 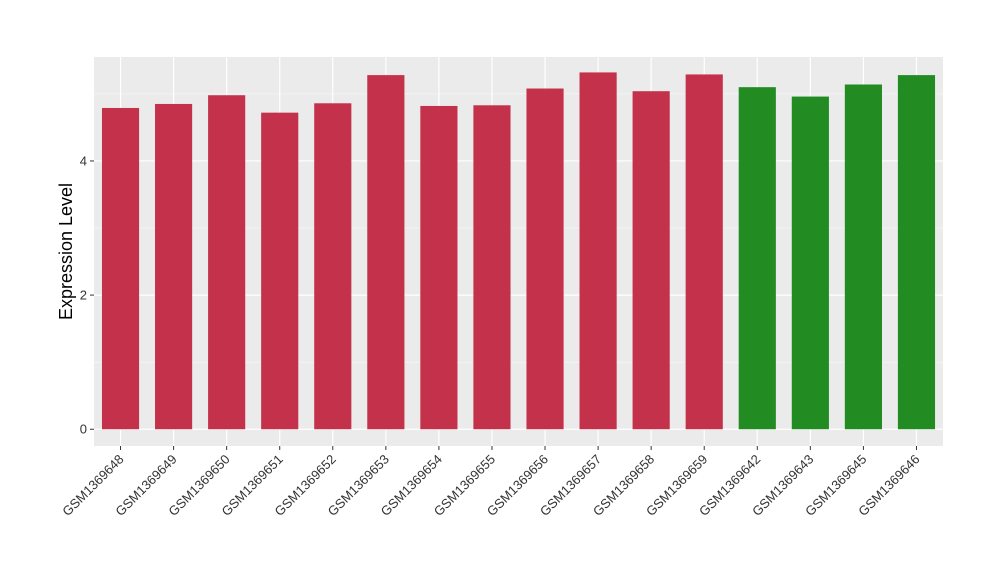 I want to click on y-tick-label: 4, so click(x=83, y=160).